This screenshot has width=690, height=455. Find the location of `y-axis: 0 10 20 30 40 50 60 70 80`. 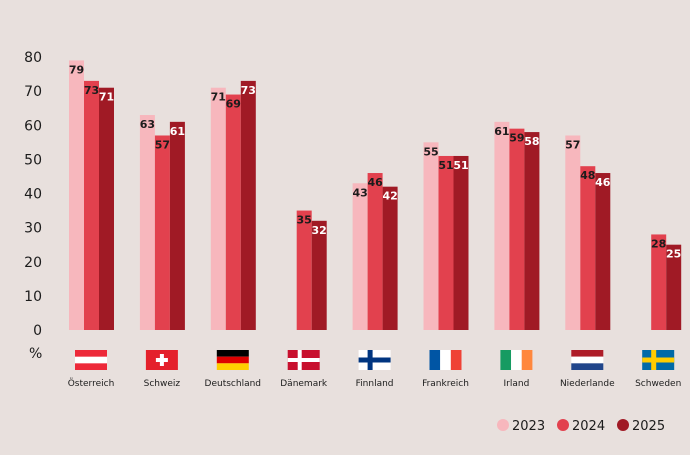

y-axis: 0 10 20 30 40 50 60 70 80 is located at coordinates (33, 194).